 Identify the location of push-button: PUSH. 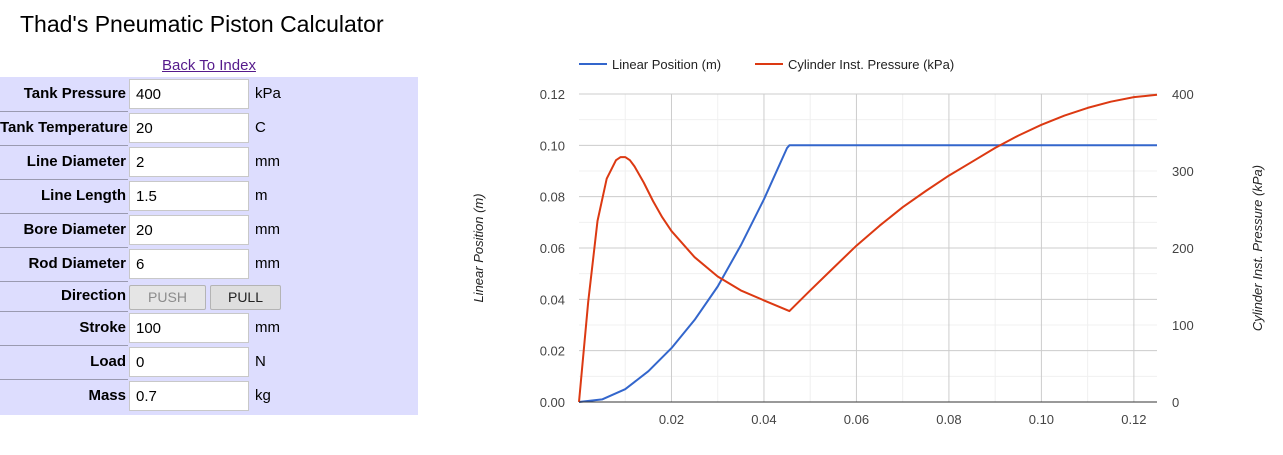
(167, 297).